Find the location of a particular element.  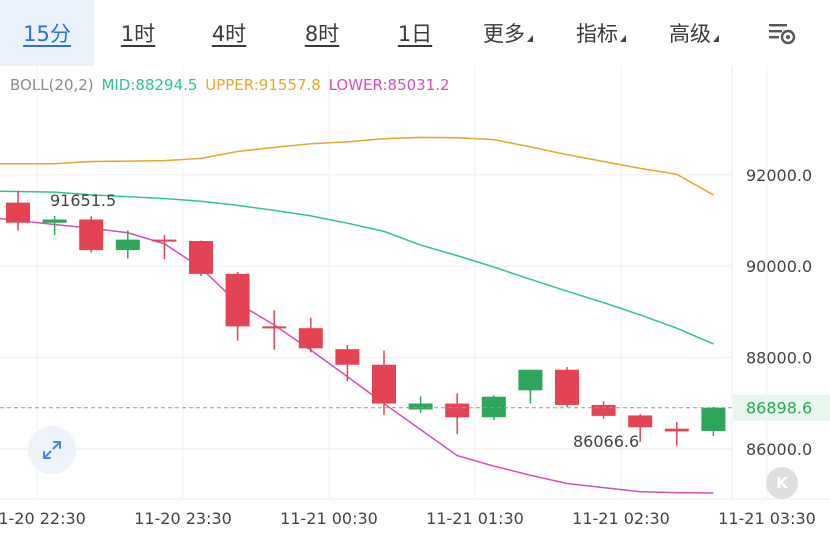

price-tick-label: 88000.0 is located at coordinates (779, 357).